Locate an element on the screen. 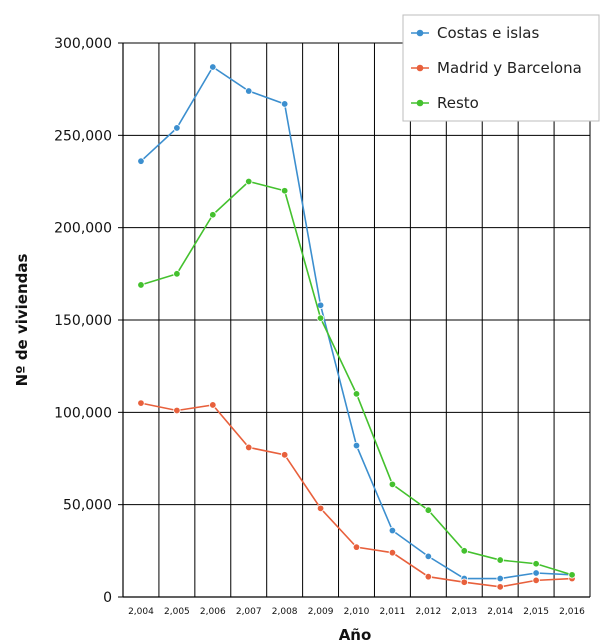 Image resolution: width=600 pixels, height=644 pixels. legend: Costas e islas Madrid y Barcelona Resto is located at coordinates (501, 68).